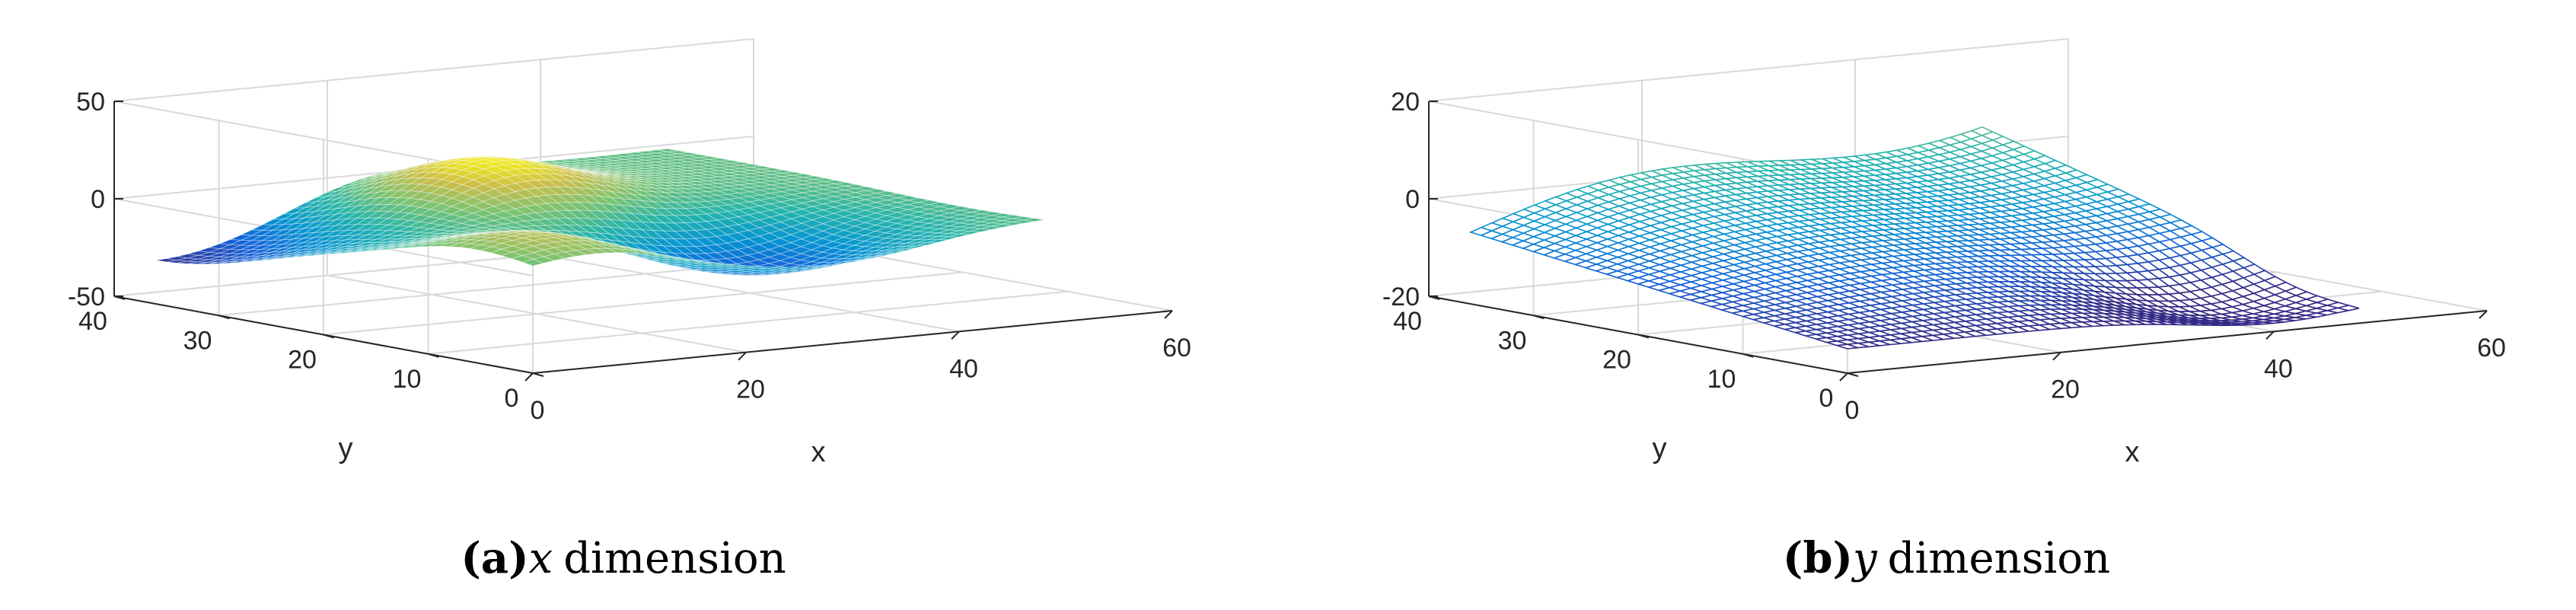 Image resolution: width=2576 pixels, height=610 pixels. Describe the element at coordinates (541, 558) in the screenshot. I see `panel-a-caption-var: x` at that location.